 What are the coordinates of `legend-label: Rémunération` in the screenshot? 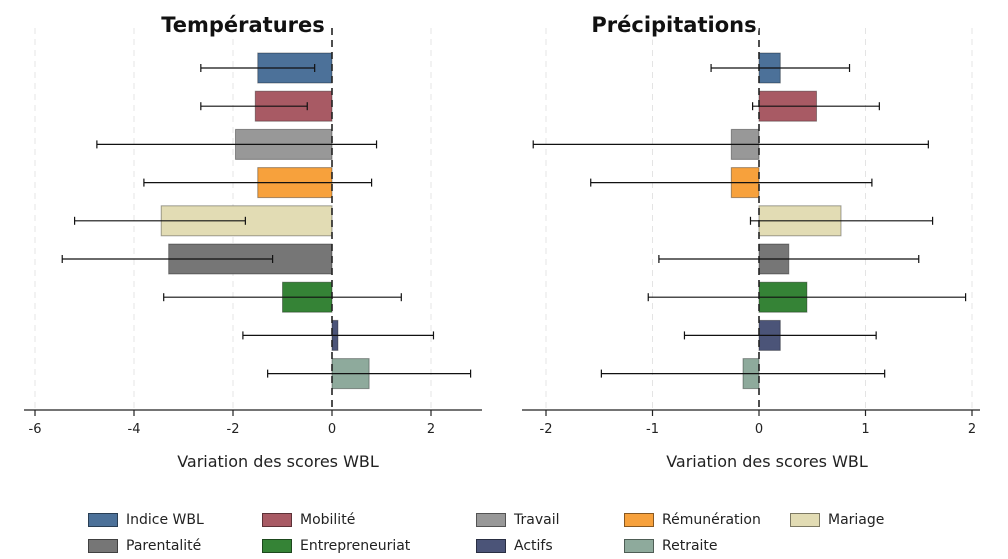 It's located at (711, 520).